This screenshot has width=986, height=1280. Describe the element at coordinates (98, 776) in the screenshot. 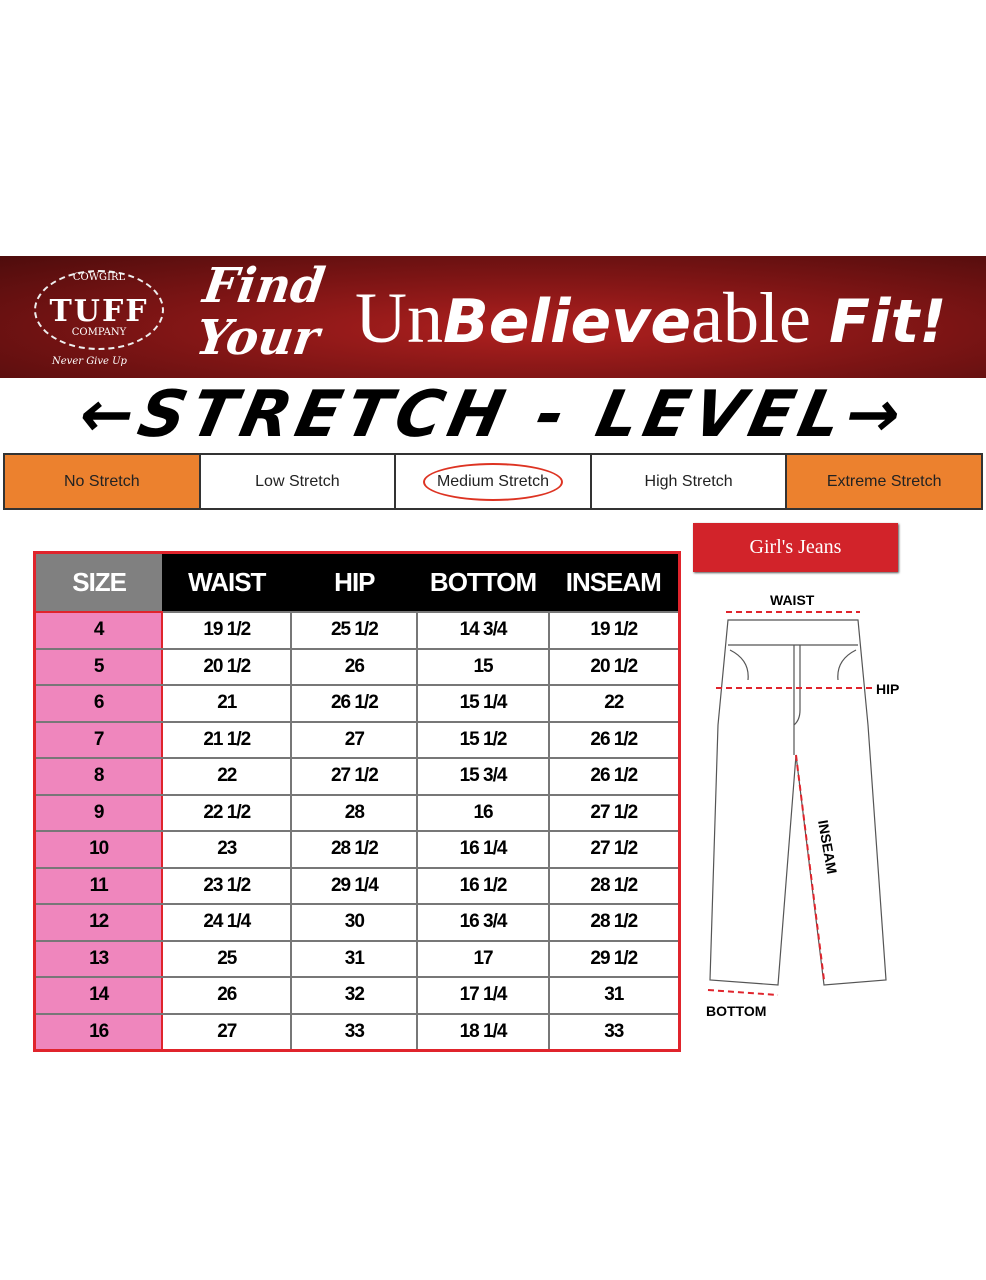

I see `size-cell: 8` at that location.